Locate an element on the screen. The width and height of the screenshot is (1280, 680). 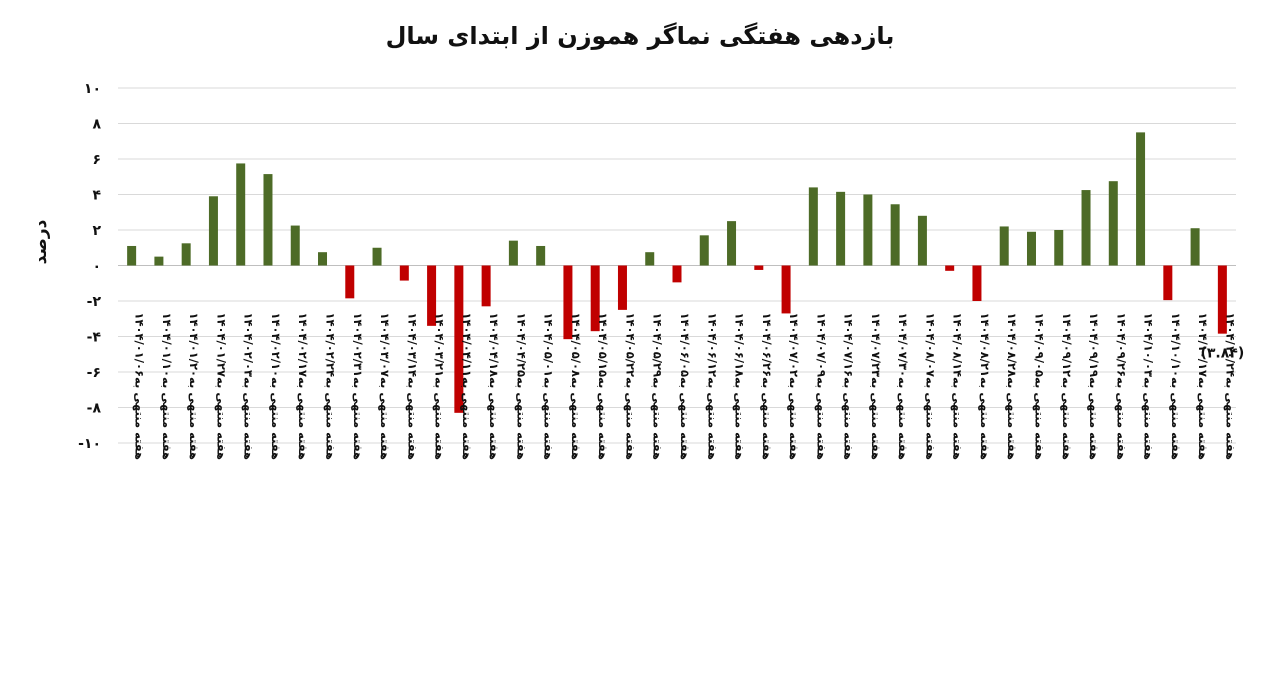
x-tick-label: هفته منتهی به۱۴۰۴/۰۳/۰۷ is located at coordinates (385, 386).